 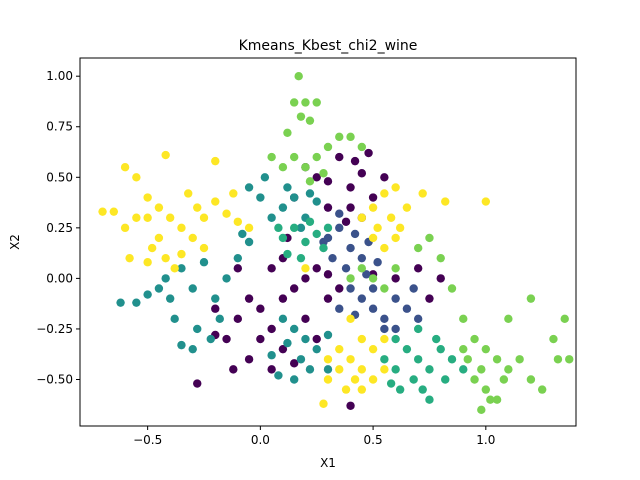 What do you see at coordinates (373, 440) in the screenshot?
I see `x-tick-label: 0.5` at bounding box center [373, 440].